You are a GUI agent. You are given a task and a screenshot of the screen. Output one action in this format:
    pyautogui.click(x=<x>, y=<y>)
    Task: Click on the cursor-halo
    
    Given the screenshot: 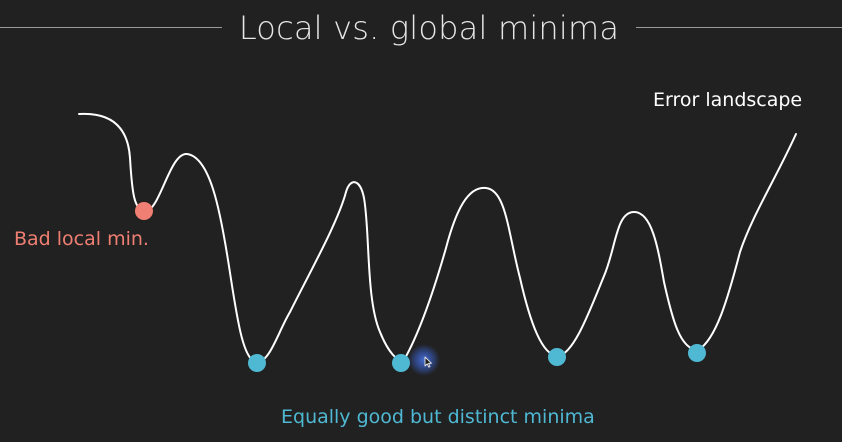 What is the action you would take?
    pyautogui.click(x=424, y=360)
    